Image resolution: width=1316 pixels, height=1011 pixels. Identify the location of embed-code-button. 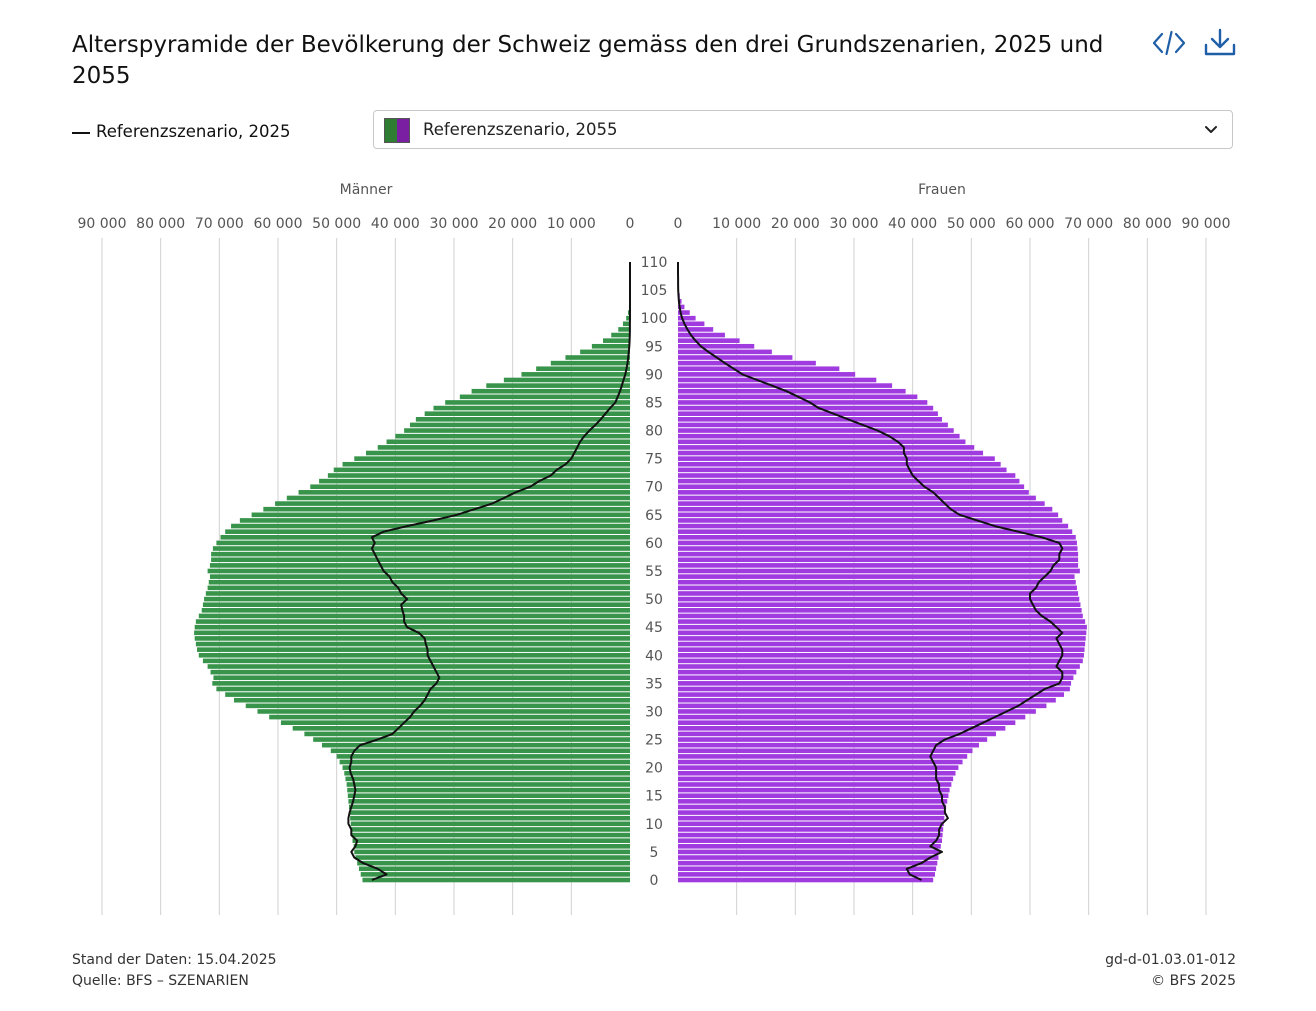
(1169, 43).